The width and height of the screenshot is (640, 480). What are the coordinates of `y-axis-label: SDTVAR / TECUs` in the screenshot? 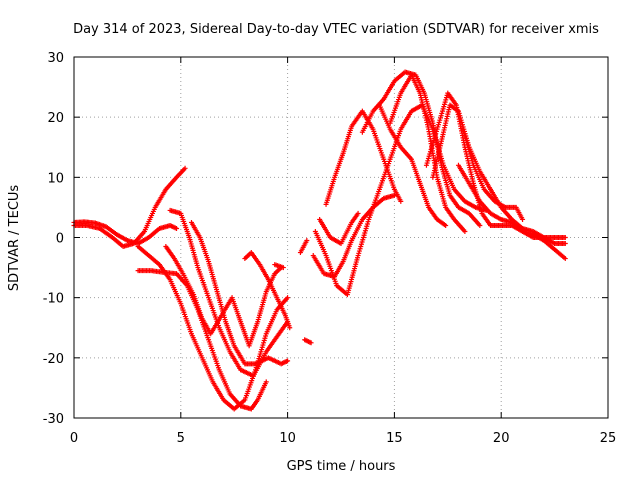 It's located at (14, 238).